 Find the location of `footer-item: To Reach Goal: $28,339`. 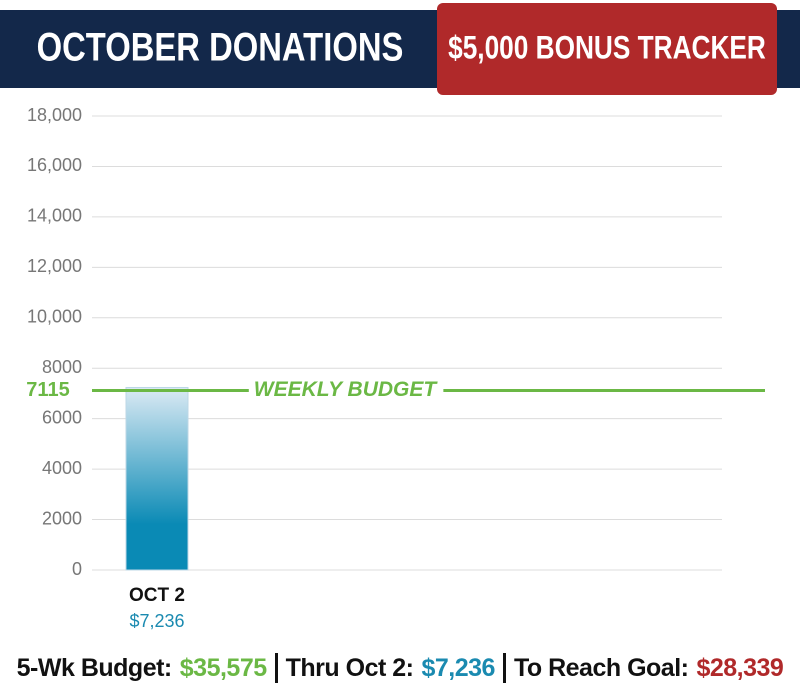

footer-item: To Reach Goal: $28,339 is located at coordinates (648, 668).